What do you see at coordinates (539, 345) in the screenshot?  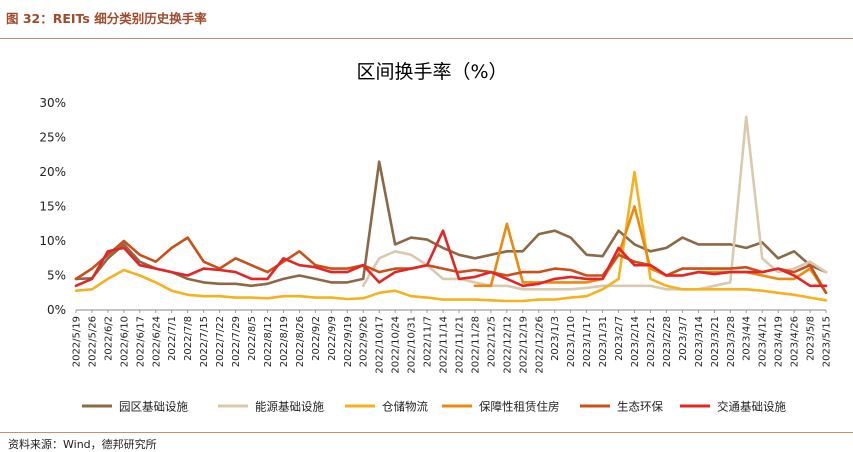 I see `x-tick-label: 2022/12/26` at bounding box center [539, 345].